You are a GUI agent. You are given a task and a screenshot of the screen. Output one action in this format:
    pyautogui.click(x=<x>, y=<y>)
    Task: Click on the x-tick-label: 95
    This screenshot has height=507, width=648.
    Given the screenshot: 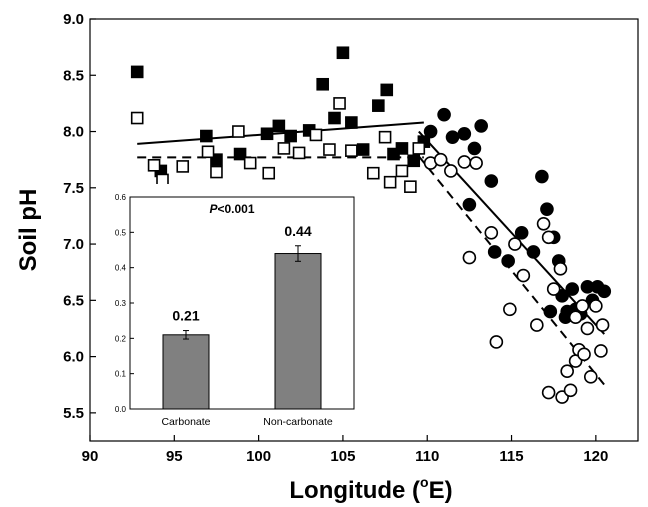 What is the action you would take?
    pyautogui.click(x=174, y=456)
    